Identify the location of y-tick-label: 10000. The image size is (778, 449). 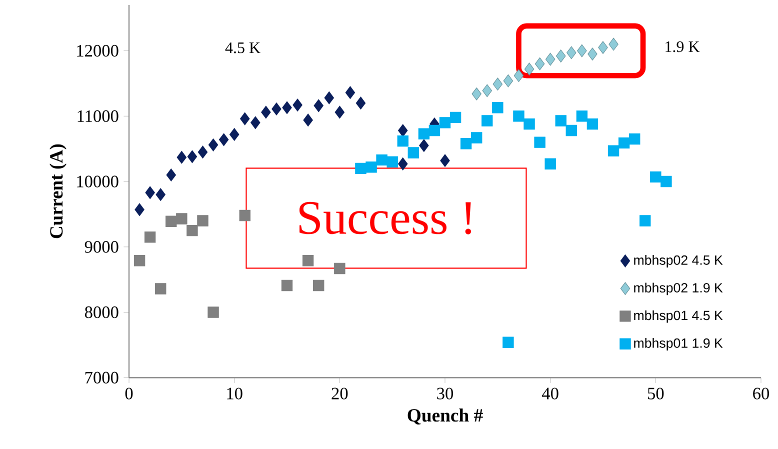
(97, 182).